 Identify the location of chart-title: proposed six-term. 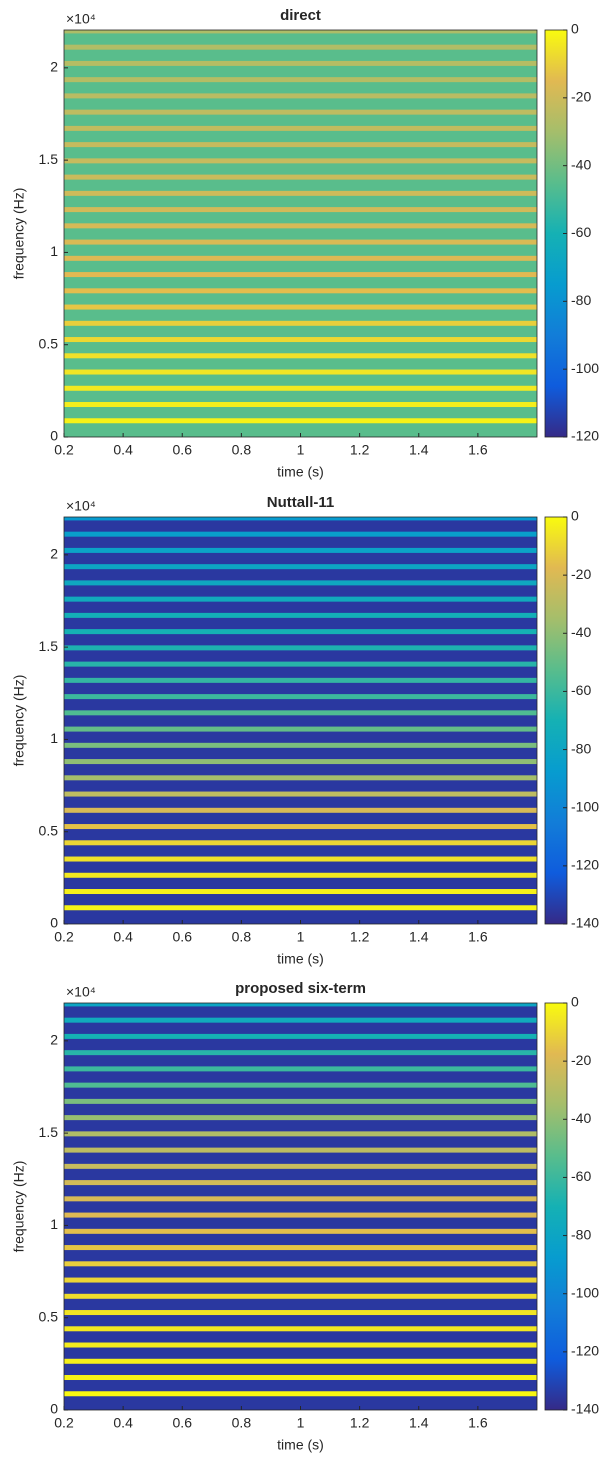
(300, 988).